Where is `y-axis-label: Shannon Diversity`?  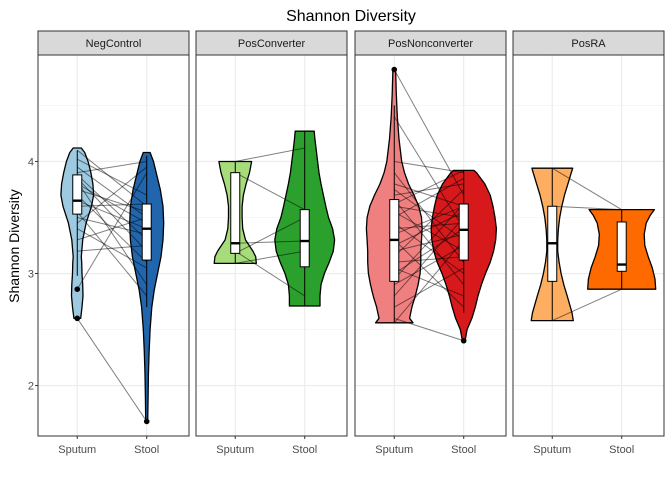 y-axis-label: Shannon Diversity is located at coordinates (14, 246).